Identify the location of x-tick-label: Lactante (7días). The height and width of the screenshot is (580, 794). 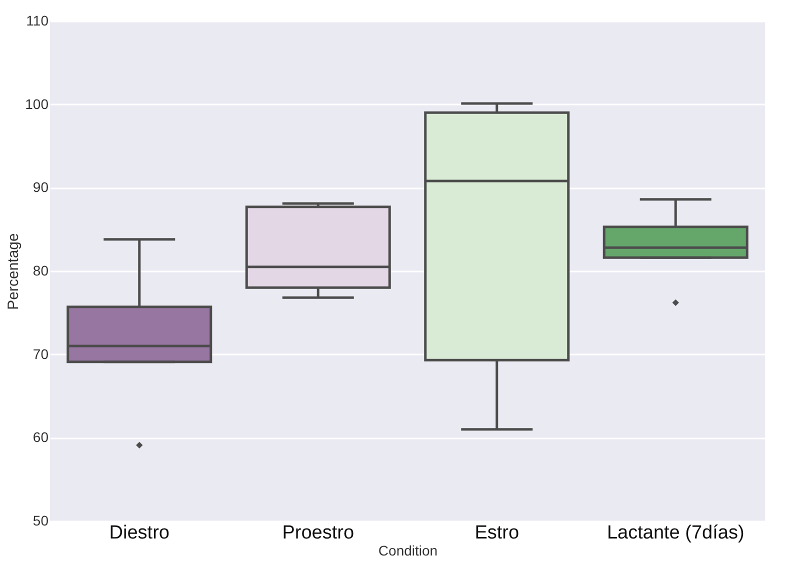
(675, 533).